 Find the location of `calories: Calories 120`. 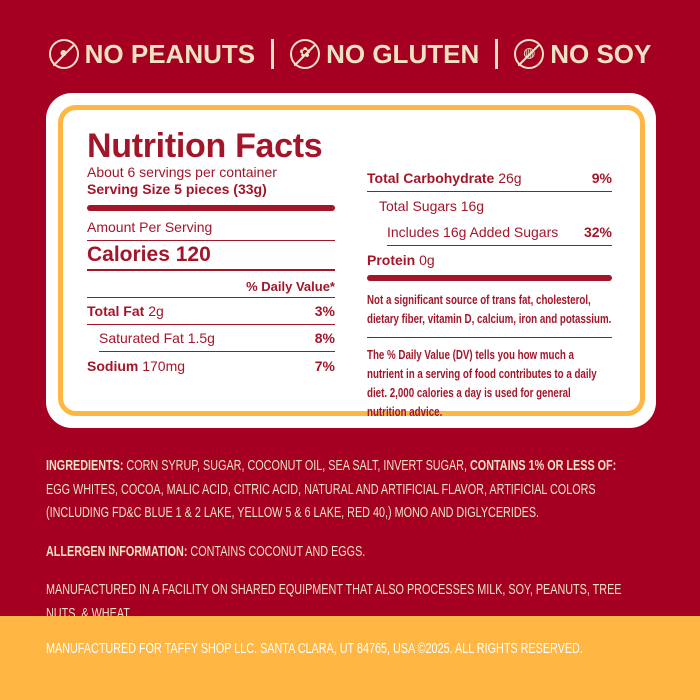

calories: Calories 120 is located at coordinates (211, 256).